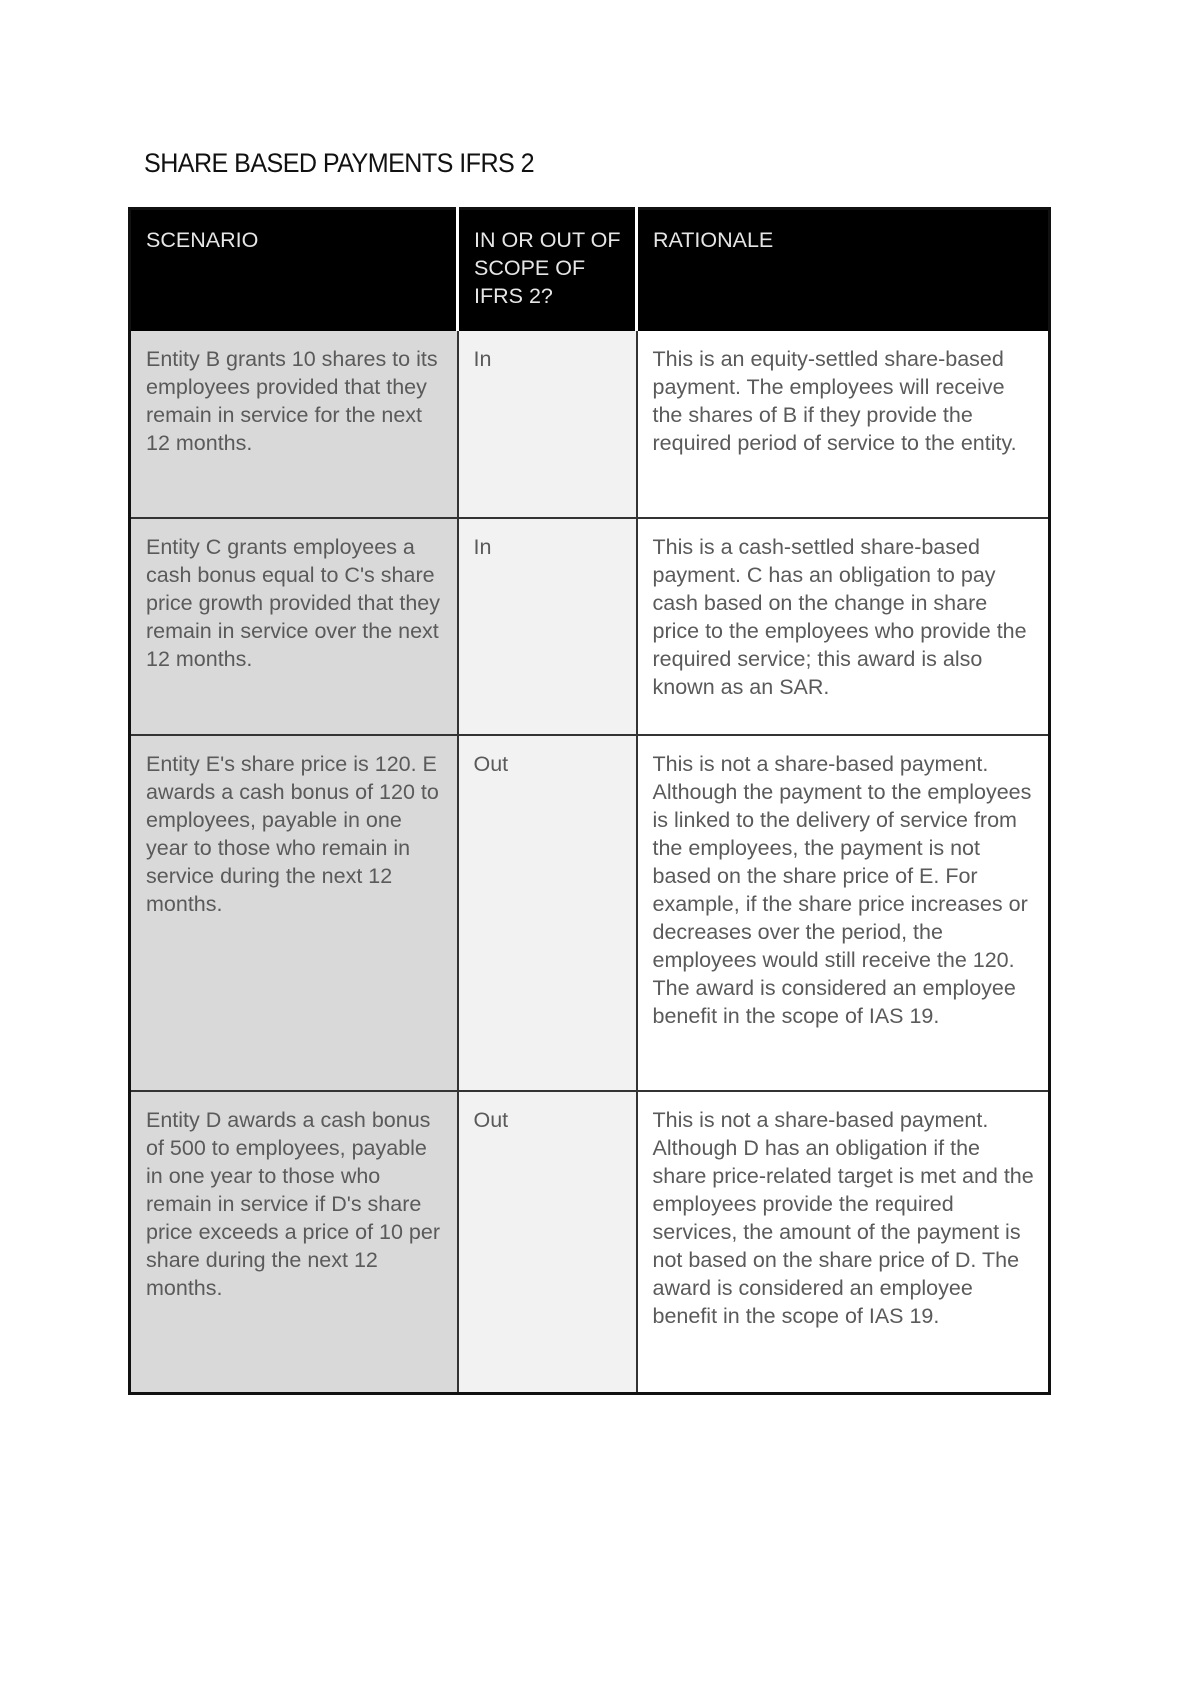  I want to click on header-scope: IN OR OUT OF SCOPE OF IFRS 2?, so click(547, 269).